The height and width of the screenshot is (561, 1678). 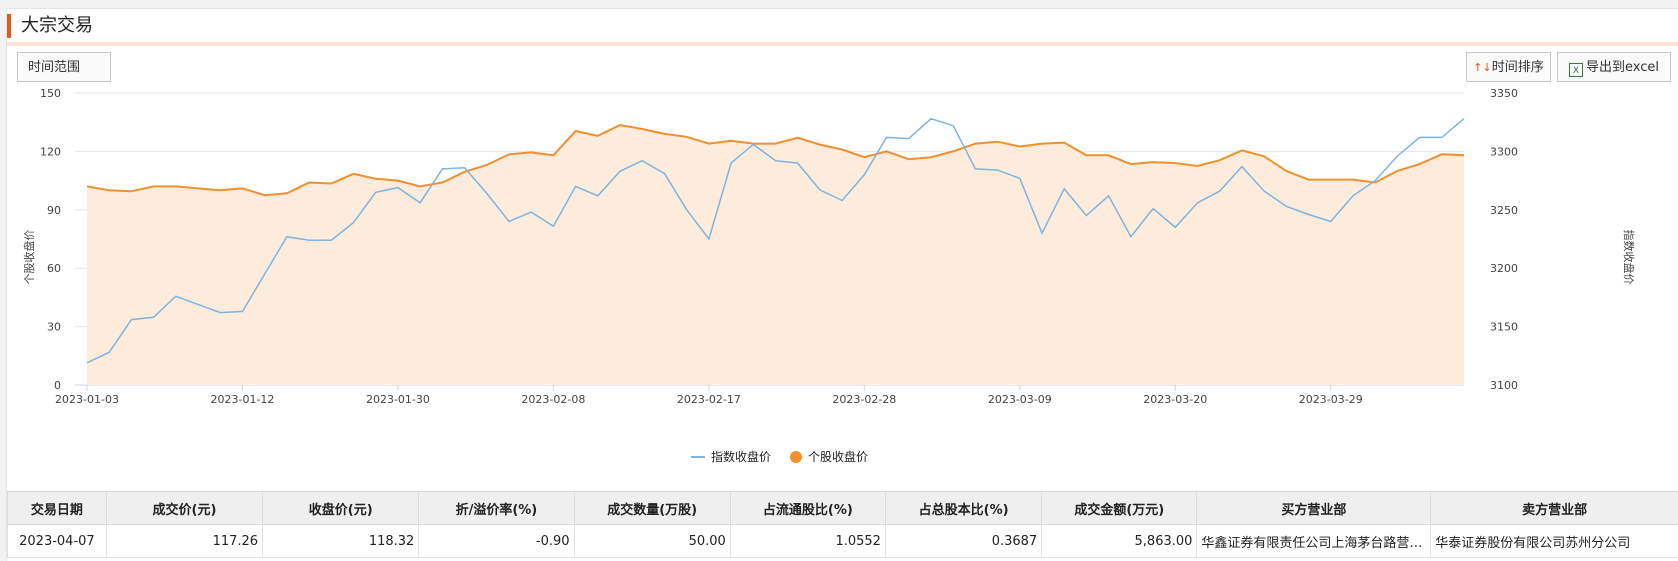 I want to click on left-axis-title: 个股收盘价, so click(x=29, y=257).